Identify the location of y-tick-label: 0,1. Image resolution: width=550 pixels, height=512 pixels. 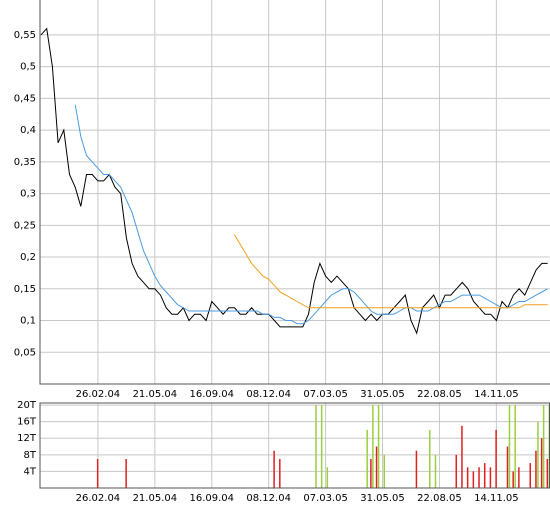
(28, 321).